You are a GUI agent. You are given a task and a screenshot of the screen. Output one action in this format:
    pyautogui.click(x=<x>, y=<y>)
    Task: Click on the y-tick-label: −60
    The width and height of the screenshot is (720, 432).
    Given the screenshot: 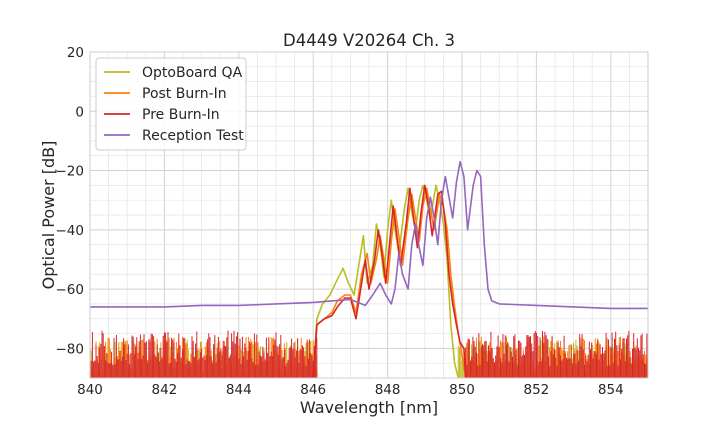 What is the action you would take?
    pyautogui.click(x=70, y=290)
    